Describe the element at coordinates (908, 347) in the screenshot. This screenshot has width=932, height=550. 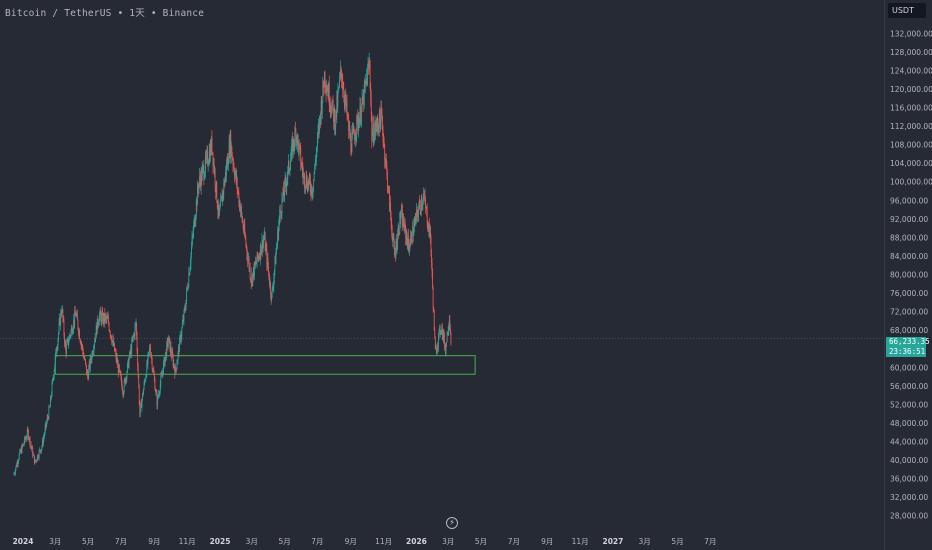
I see `last-price-tag: 66,233.35 23:36:51` at that location.